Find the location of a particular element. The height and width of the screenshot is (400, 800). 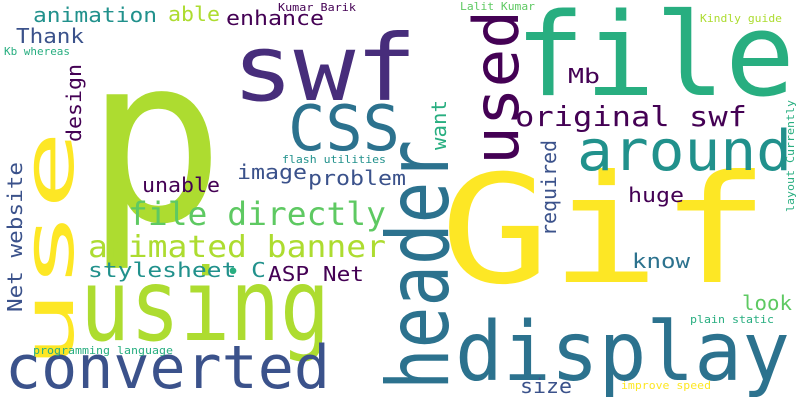

word-original-swf: original swf is located at coordinates (631, 116).